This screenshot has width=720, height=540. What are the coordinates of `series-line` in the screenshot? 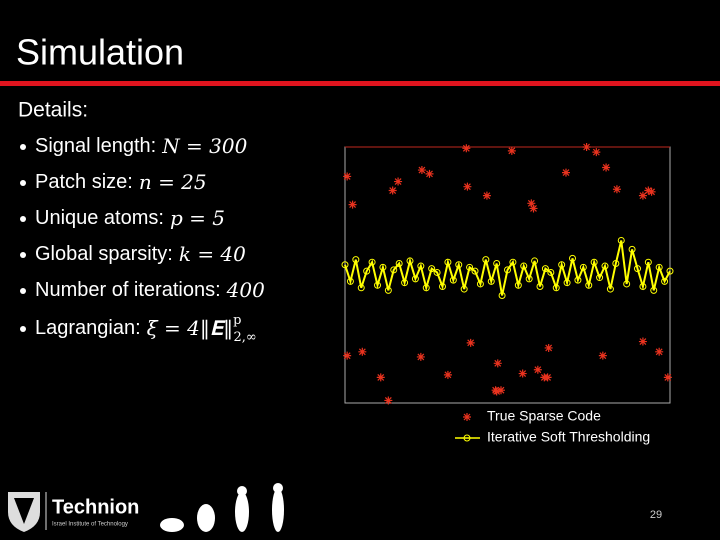 It's located at (507, 268).